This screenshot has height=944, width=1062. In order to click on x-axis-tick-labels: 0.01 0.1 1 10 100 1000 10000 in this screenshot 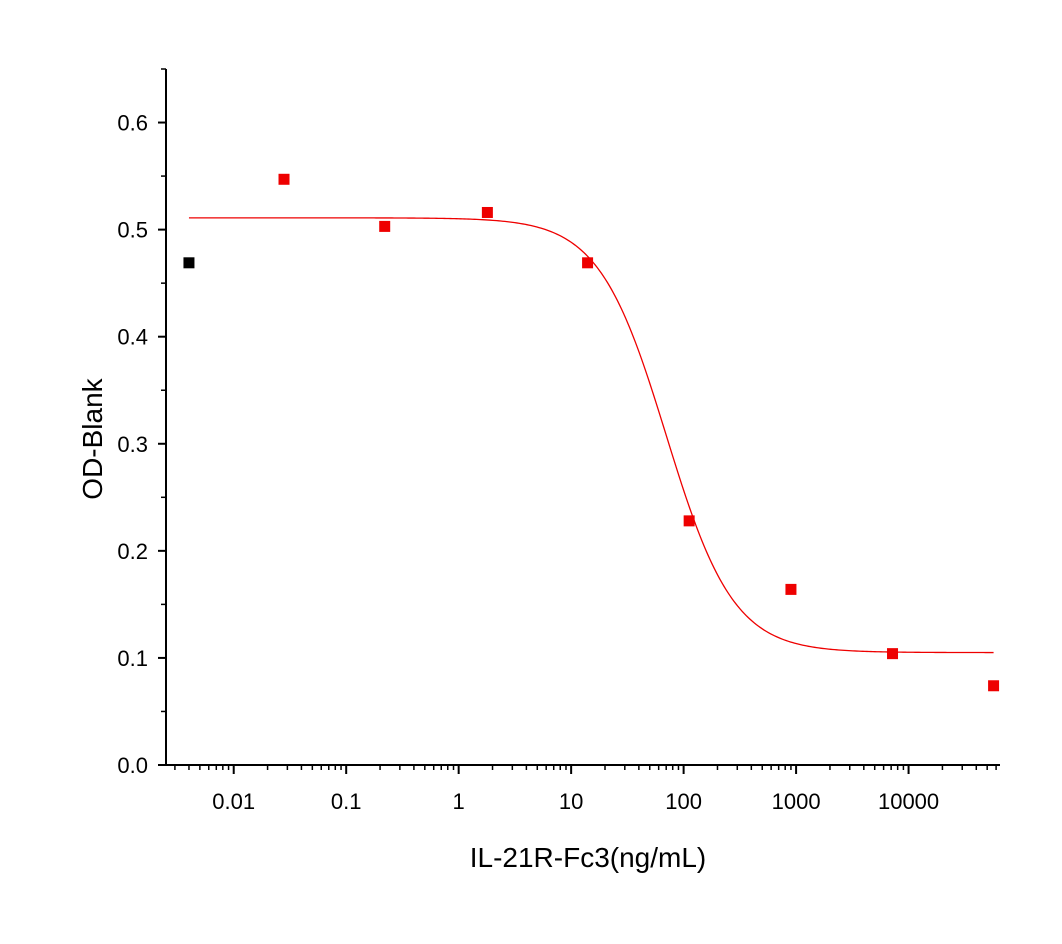, I will do `click(575, 801)`.